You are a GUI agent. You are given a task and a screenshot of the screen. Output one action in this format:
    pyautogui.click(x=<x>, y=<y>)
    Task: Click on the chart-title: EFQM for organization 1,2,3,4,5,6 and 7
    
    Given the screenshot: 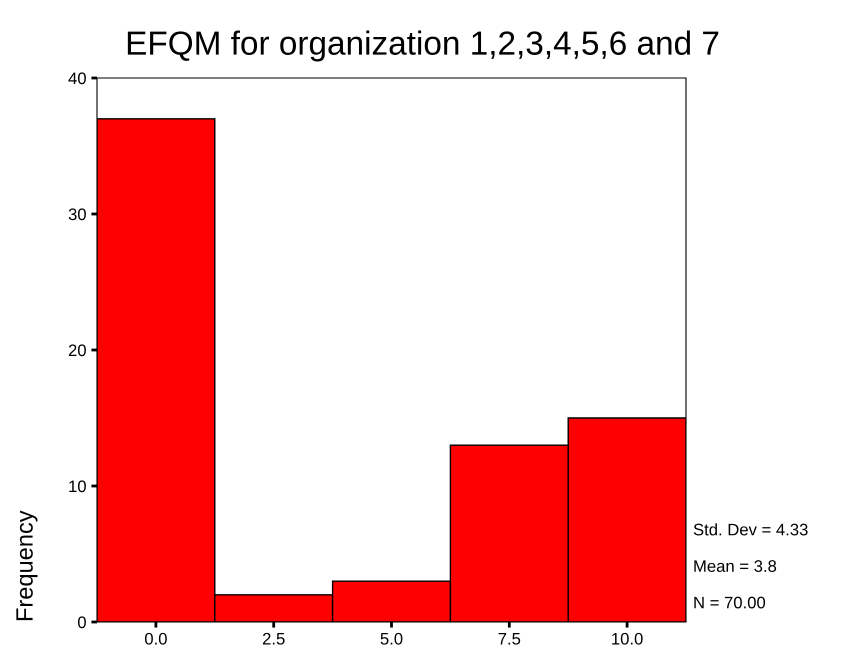 What is the action you would take?
    pyautogui.click(x=423, y=46)
    